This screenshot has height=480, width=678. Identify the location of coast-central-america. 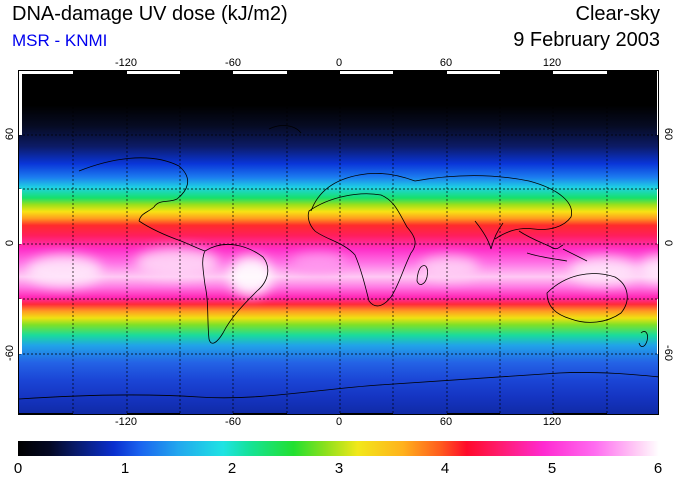
(172, 236).